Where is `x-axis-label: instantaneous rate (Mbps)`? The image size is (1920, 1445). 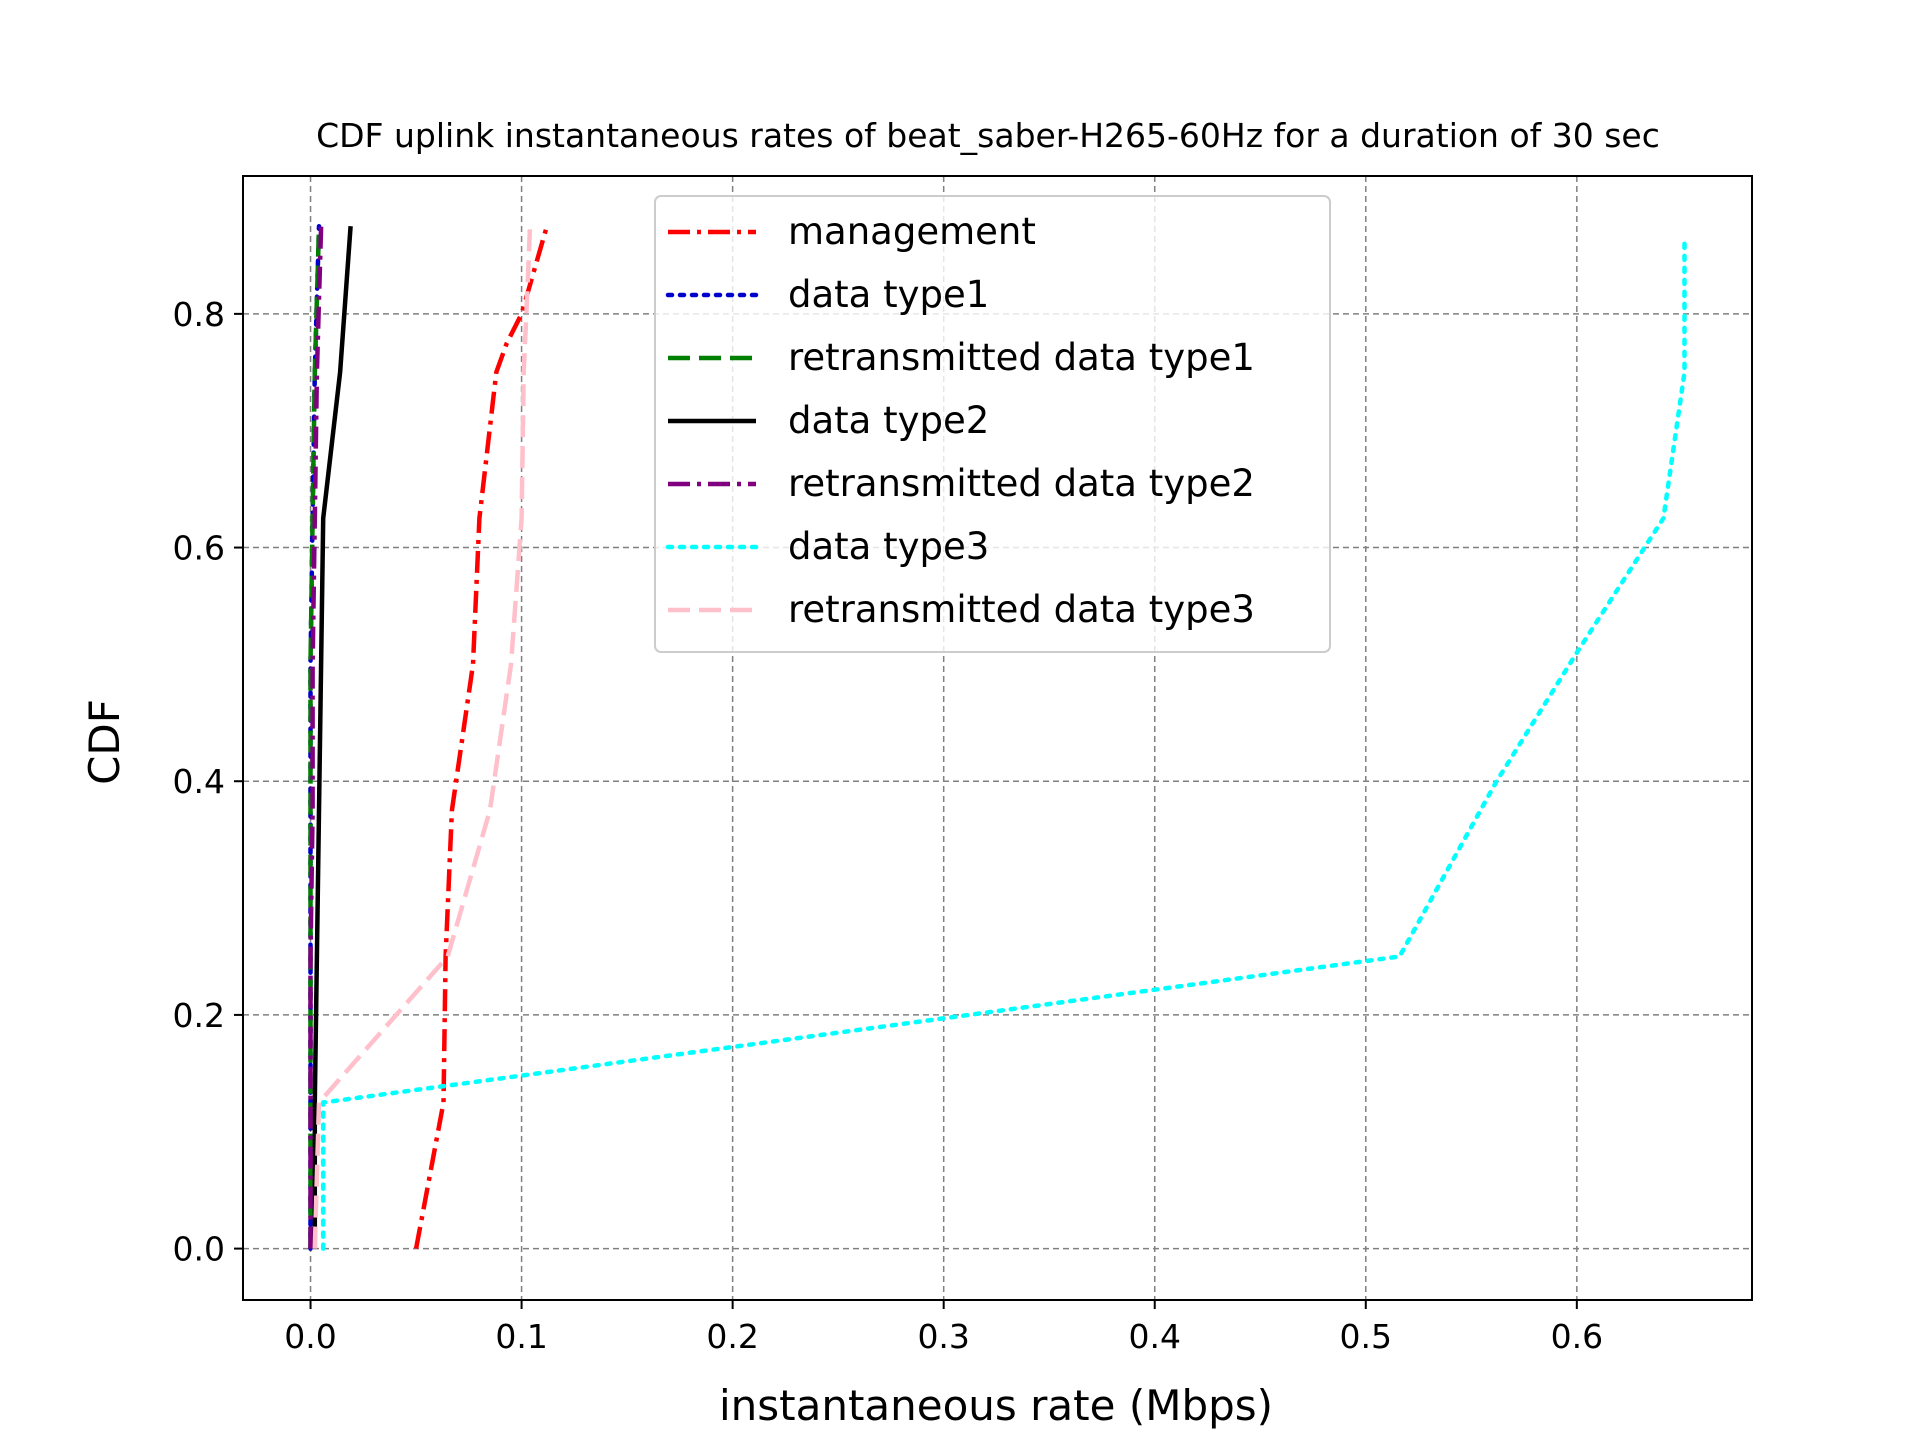 x-axis-label: instantaneous rate (Mbps) is located at coordinates (996, 1405).